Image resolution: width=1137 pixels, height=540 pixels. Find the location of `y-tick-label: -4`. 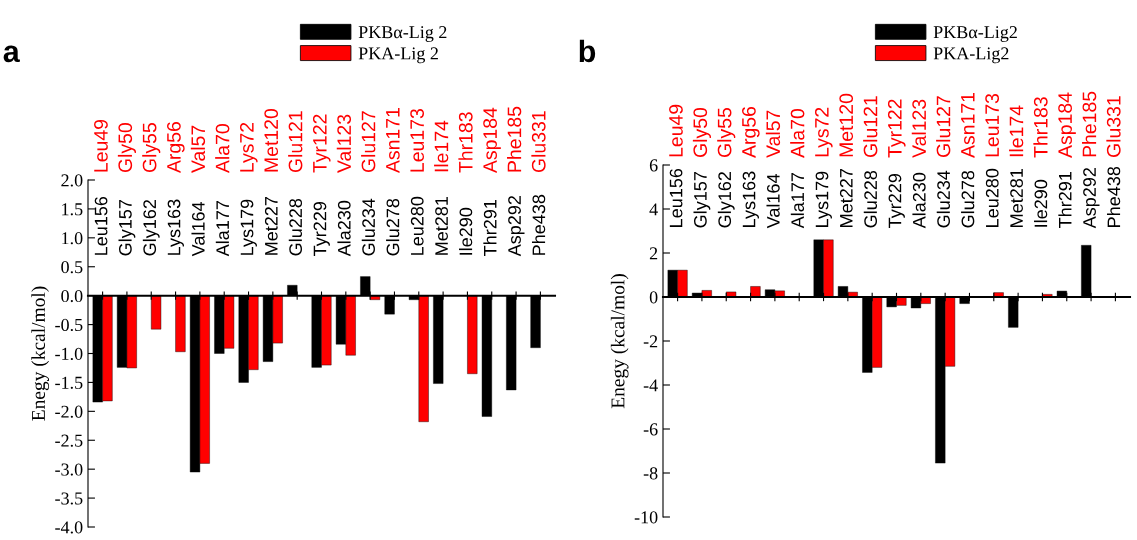

y-tick-label: -4 is located at coordinates (650, 385).